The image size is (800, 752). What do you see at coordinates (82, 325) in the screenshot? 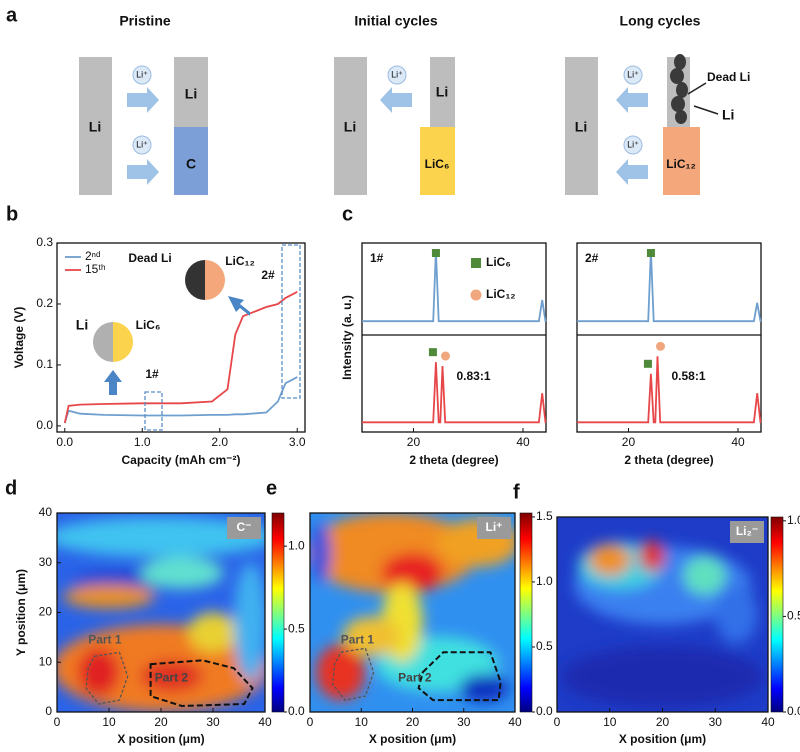
I see `inset-label: Li` at bounding box center [82, 325].